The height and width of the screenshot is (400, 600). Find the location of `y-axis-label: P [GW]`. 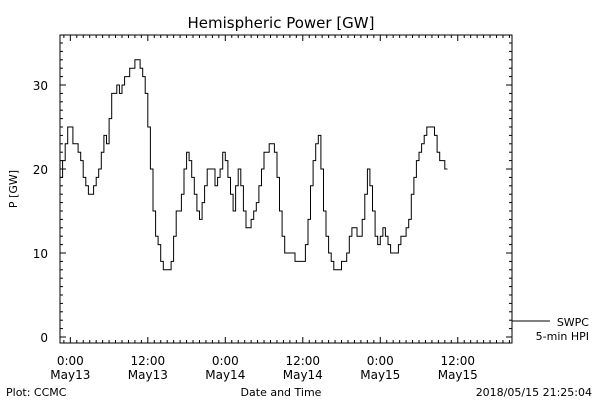

y-axis-label: P [GW] is located at coordinates (13, 189).